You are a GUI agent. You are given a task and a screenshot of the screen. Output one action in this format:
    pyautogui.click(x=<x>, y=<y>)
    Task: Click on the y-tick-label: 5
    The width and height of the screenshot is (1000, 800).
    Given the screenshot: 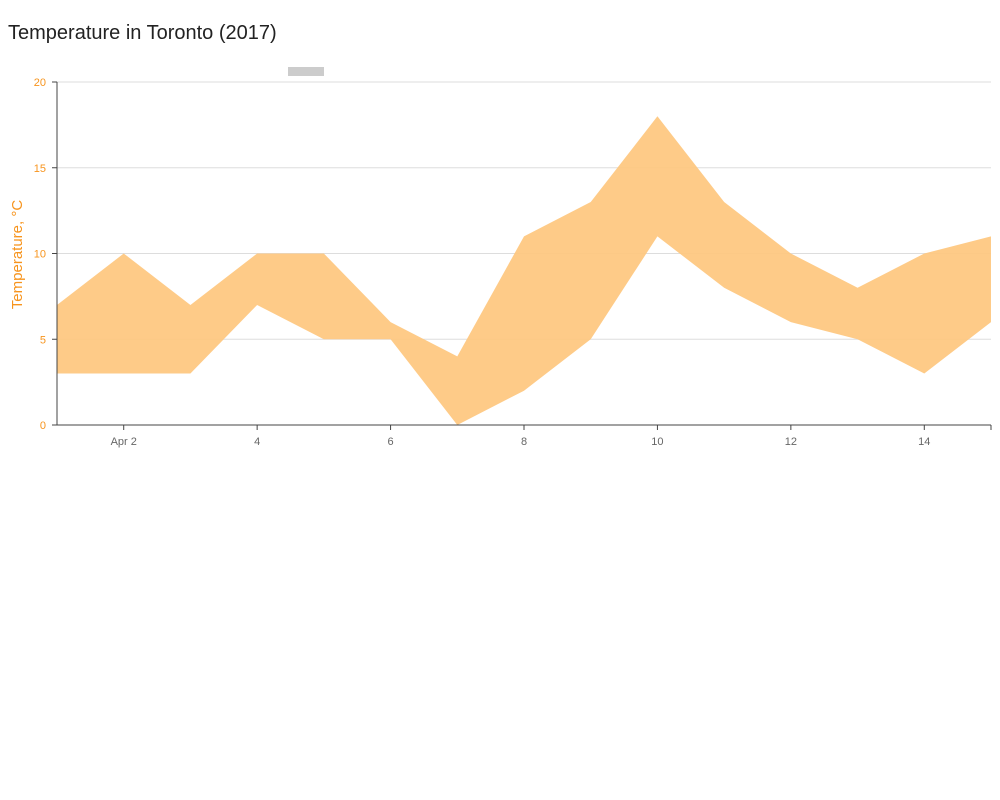 What is the action you would take?
    pyautogui.click(x=43, y=340)
    